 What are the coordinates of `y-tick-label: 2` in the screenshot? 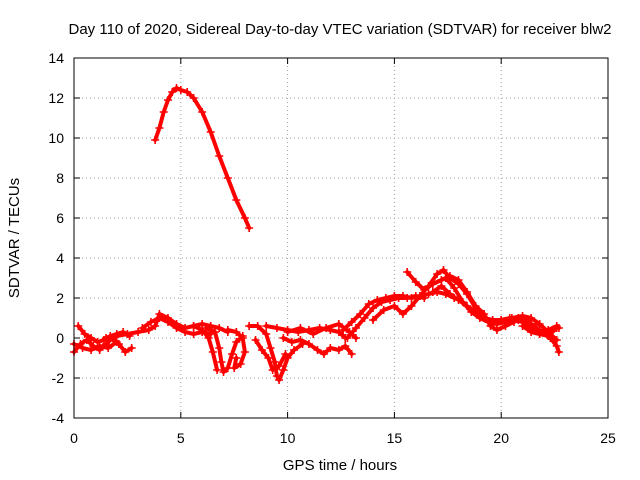 It's located at (60, 298).